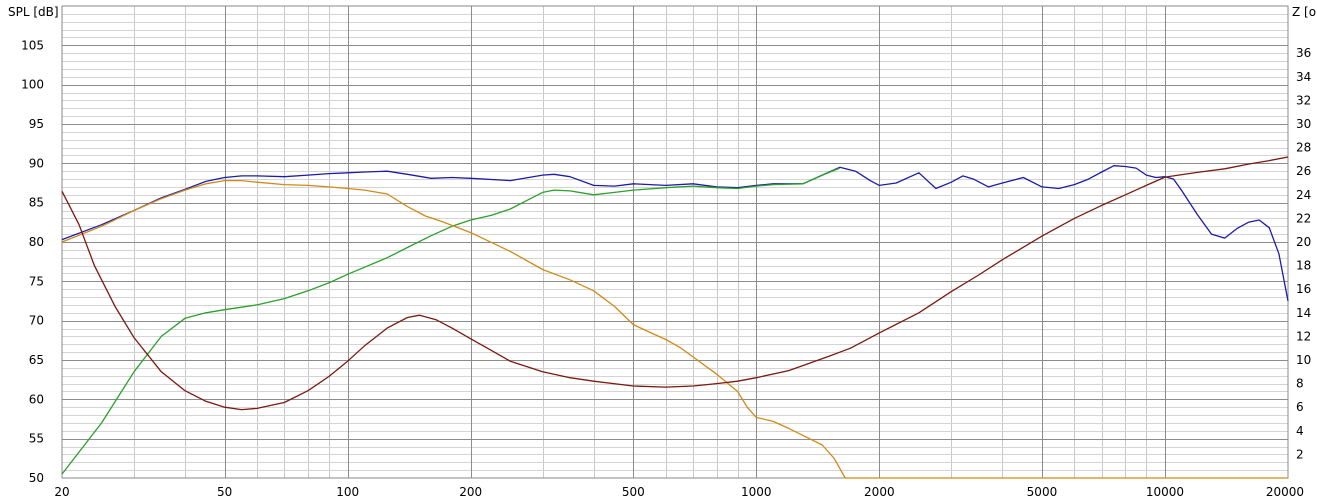  I want to click on left-y-tick-label: 65, so click(36, 360).